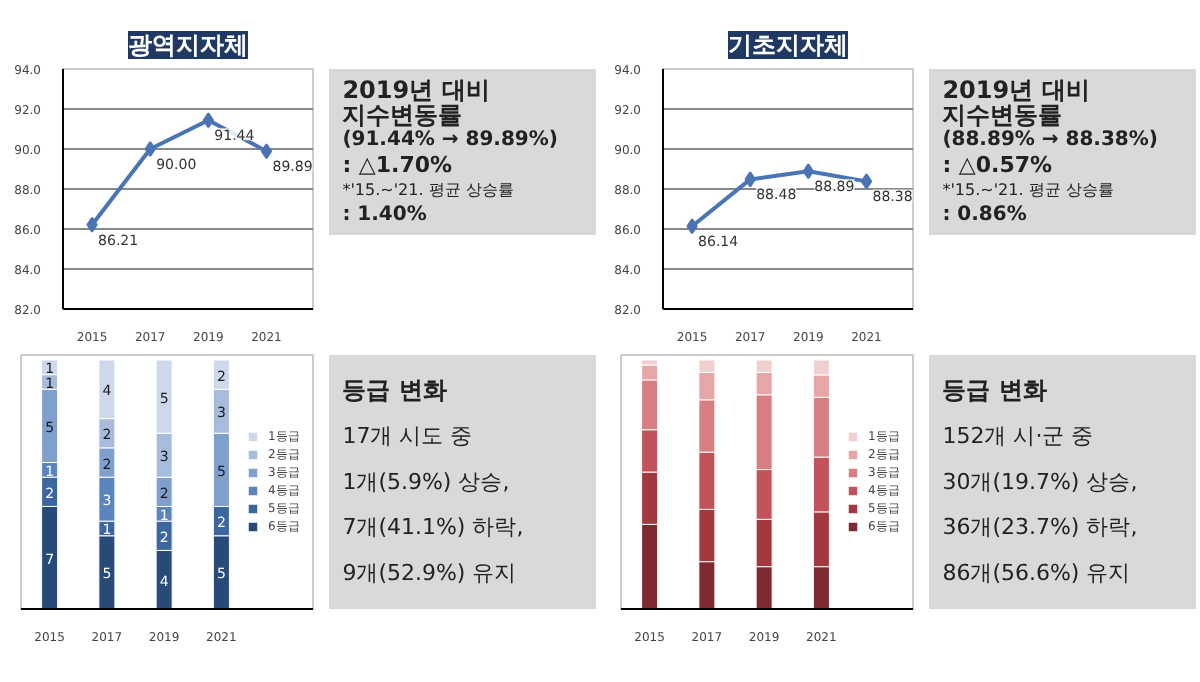 This screenshot has width=1200, height=682. What do you see at coordinates (1036, 572) in the screenshot?
I see `text: 86개(56.6%) 유지` at bounding box center [1036, 572].